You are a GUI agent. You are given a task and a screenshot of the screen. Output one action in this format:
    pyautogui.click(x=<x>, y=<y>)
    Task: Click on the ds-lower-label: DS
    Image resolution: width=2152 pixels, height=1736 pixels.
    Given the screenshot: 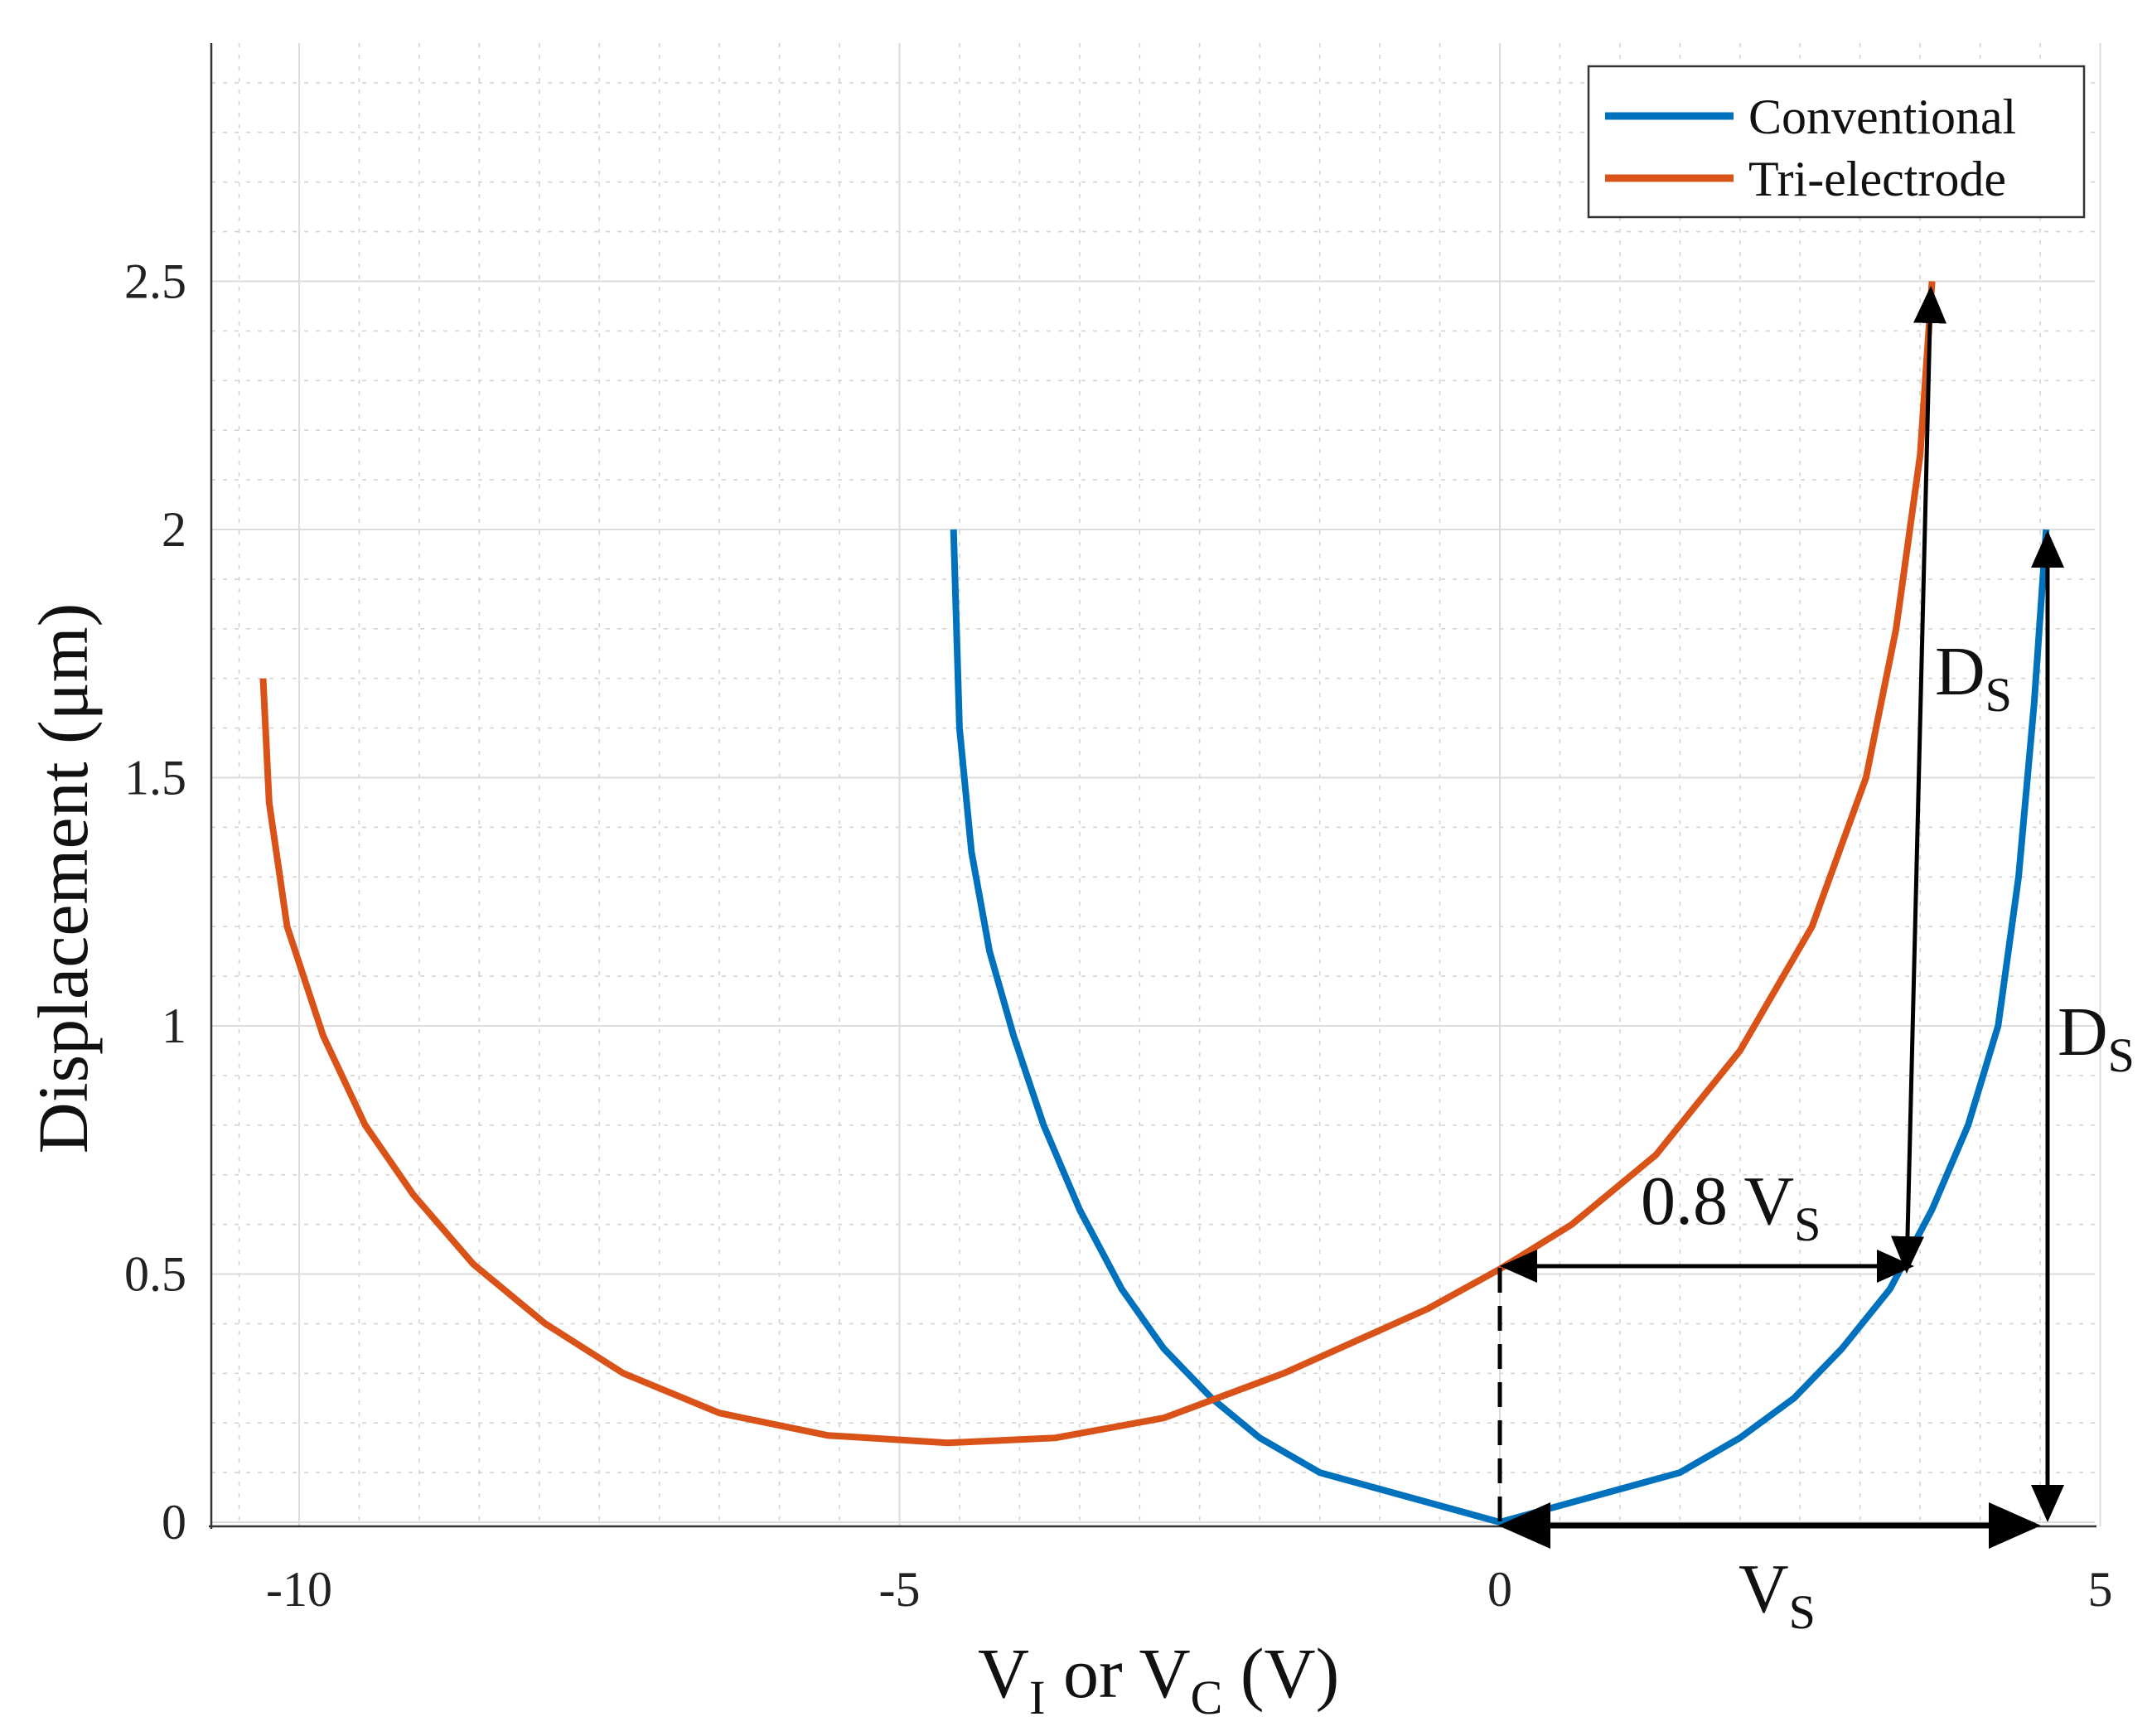 What is the action you would take?
    pyautogui.click(x=2096, y=1038)
    